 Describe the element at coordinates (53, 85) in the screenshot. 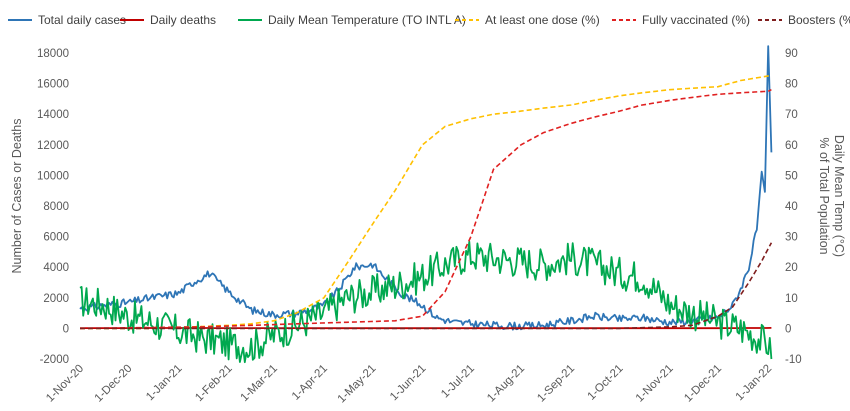

I see `y-left-tick-label: 16000` at that location.